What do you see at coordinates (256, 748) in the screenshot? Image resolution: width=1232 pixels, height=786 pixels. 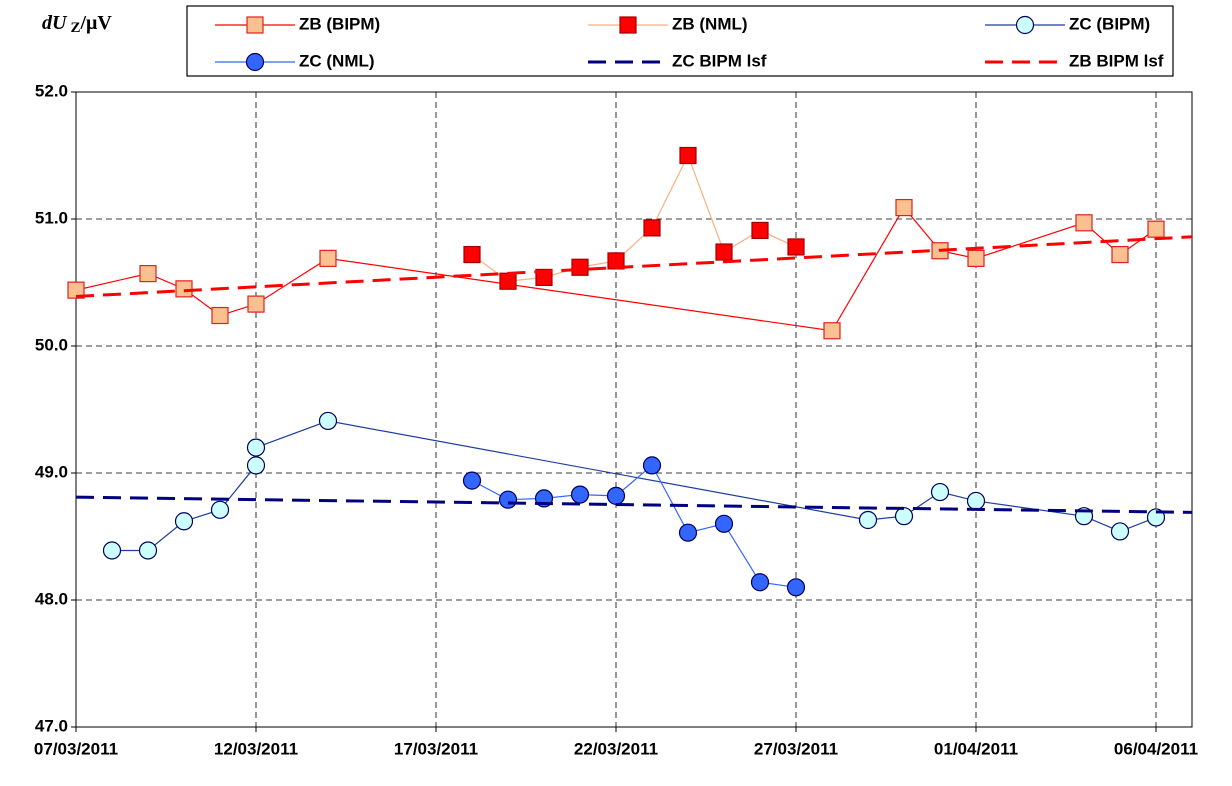 I see `x-tick-label: 12/03/2011` at bounding box center [256, 748].